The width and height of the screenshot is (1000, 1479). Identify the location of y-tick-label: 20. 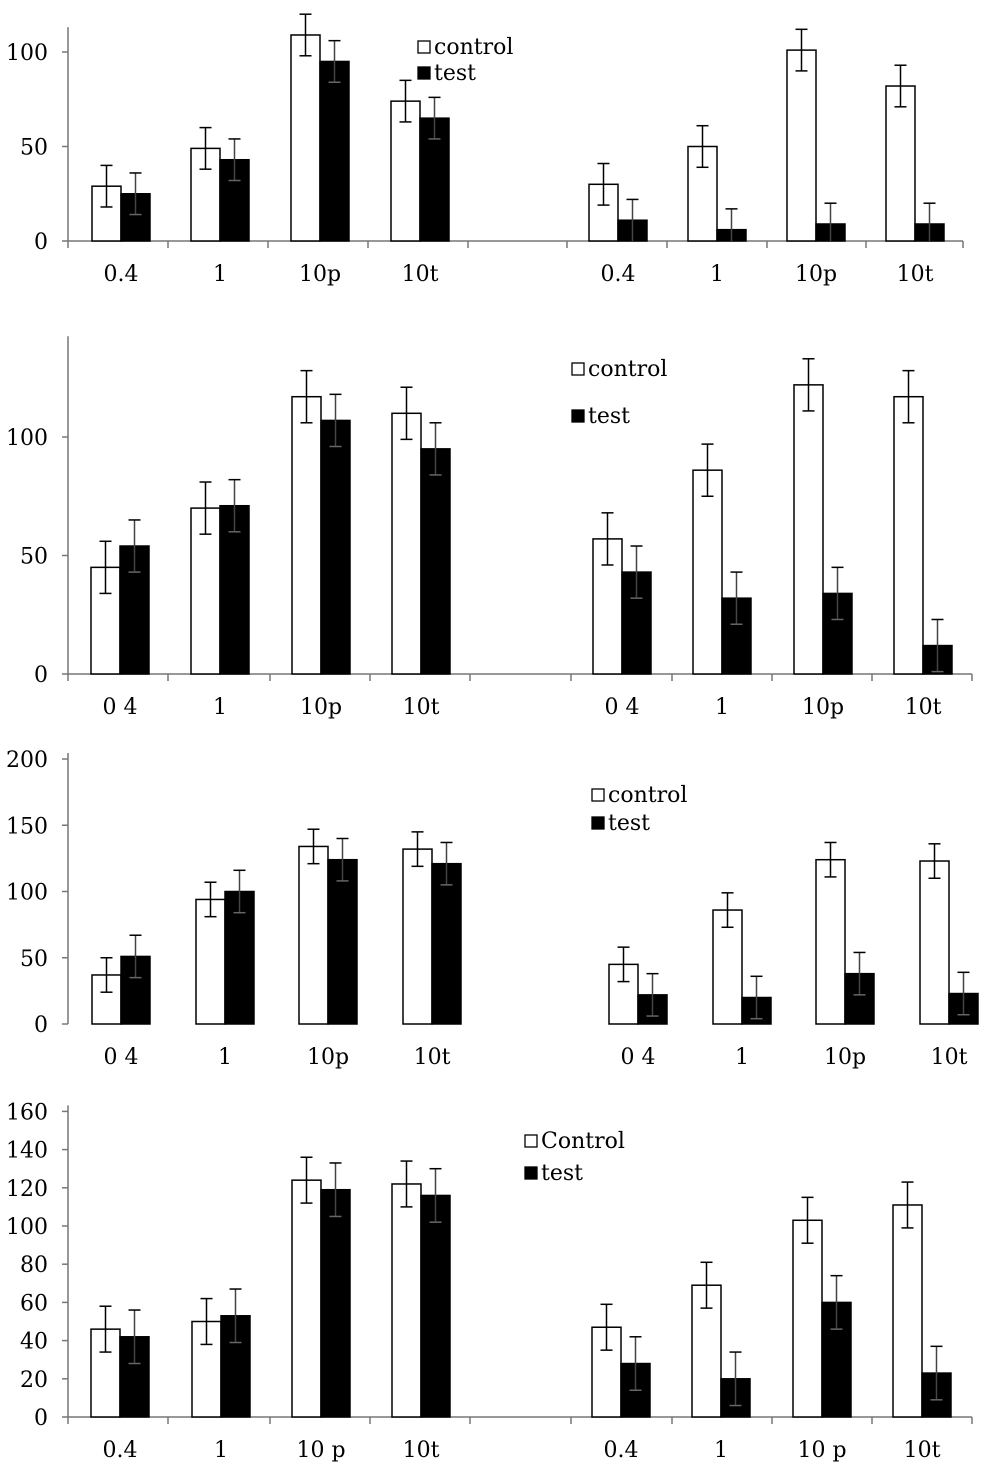
(34, 1380).